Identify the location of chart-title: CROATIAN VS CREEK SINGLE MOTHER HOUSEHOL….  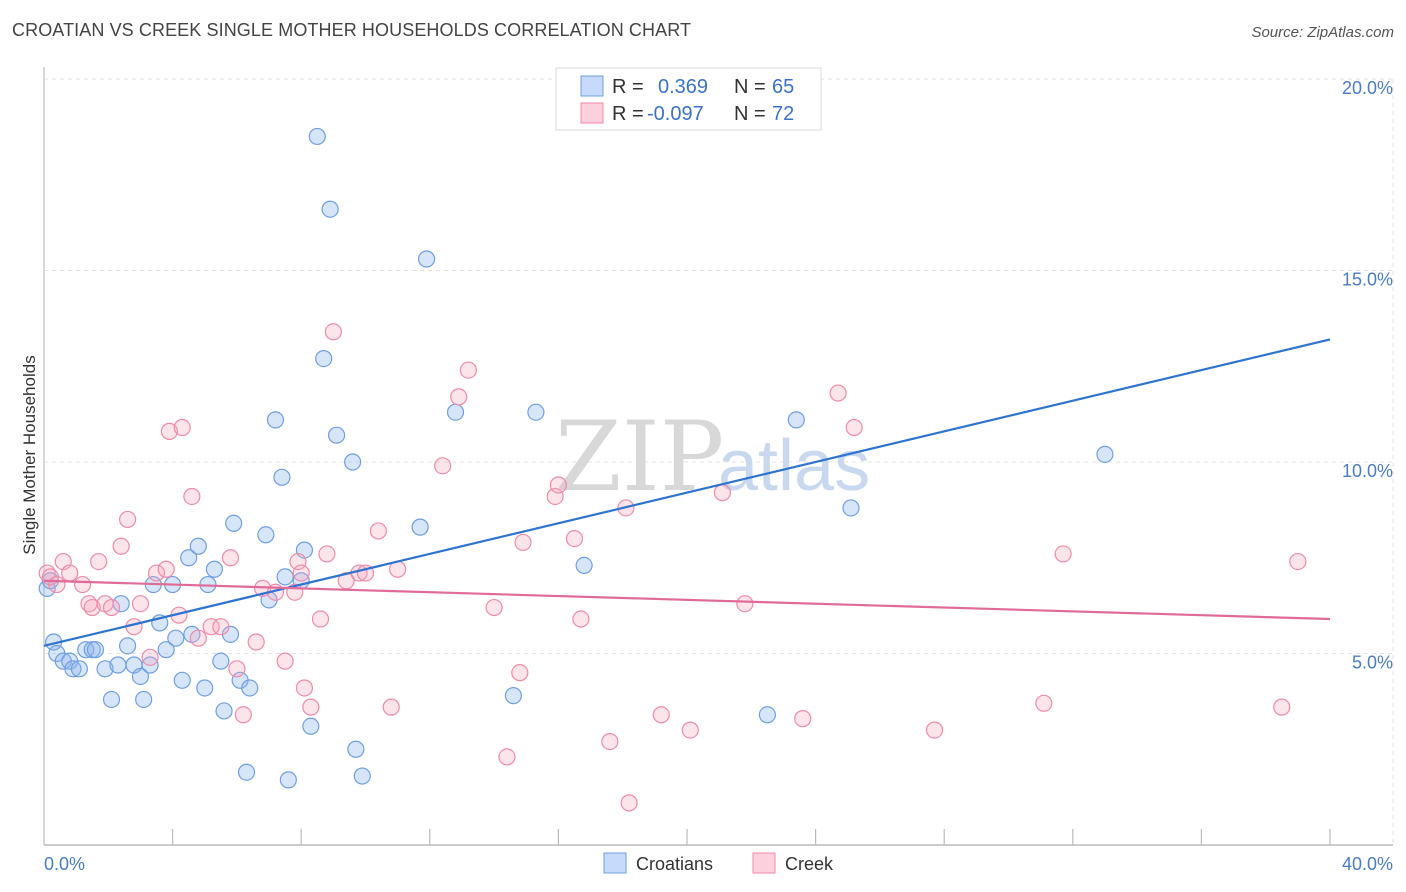
(352, 30).